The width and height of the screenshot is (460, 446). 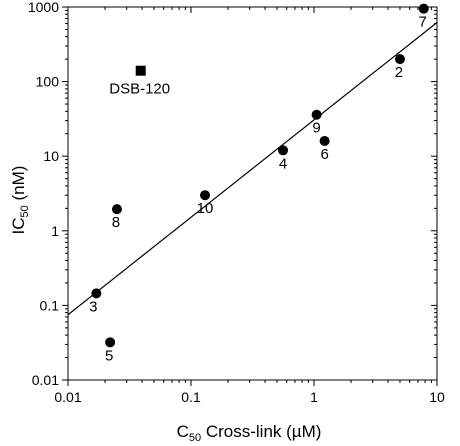 What do you see at coordinates (205, 208) in the screenshot?
I see `data-point-label: 10` at bounding box center [205, 208].